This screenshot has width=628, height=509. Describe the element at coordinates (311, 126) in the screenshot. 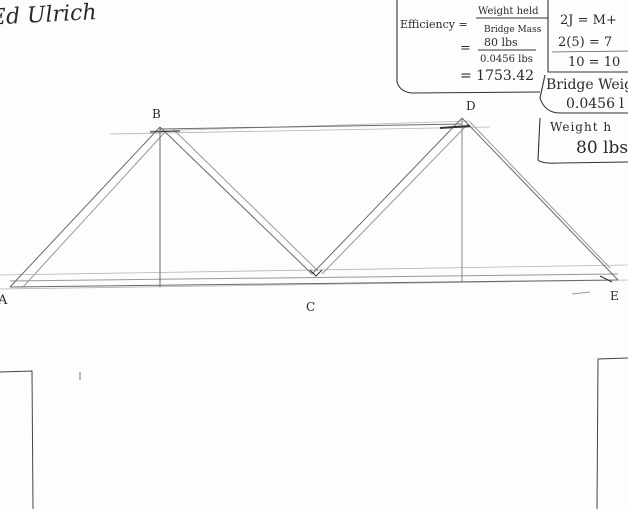

I see `member-BD` at that location.